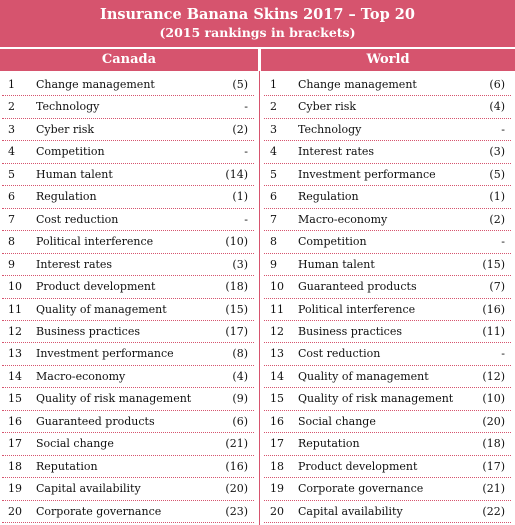 The width and height of the screenshot is (515, 525). I want to click on risk-name: Social change, so click(337, 421).